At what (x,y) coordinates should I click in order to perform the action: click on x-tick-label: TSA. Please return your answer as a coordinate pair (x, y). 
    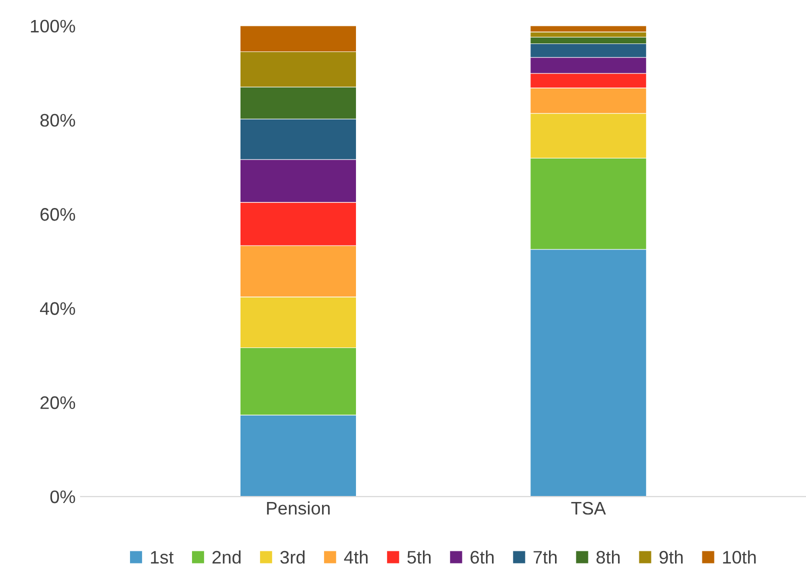
    Looking at the image, I should click on (588, 508).